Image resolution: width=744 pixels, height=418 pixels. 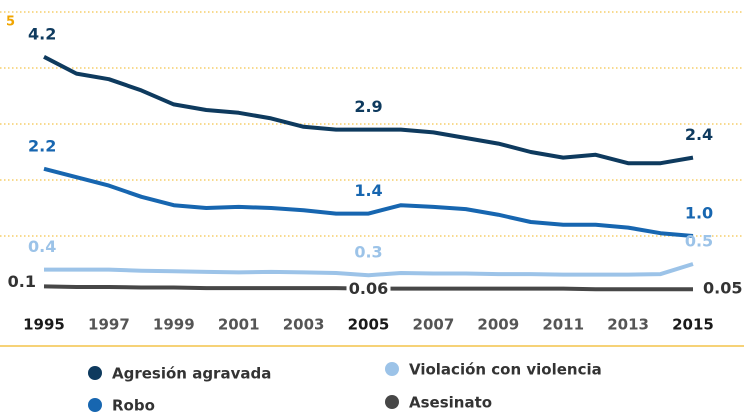 What do you see at coordinates (369, 270) in the screenshot?
I see `series-line` at bounding box center [369, 270].